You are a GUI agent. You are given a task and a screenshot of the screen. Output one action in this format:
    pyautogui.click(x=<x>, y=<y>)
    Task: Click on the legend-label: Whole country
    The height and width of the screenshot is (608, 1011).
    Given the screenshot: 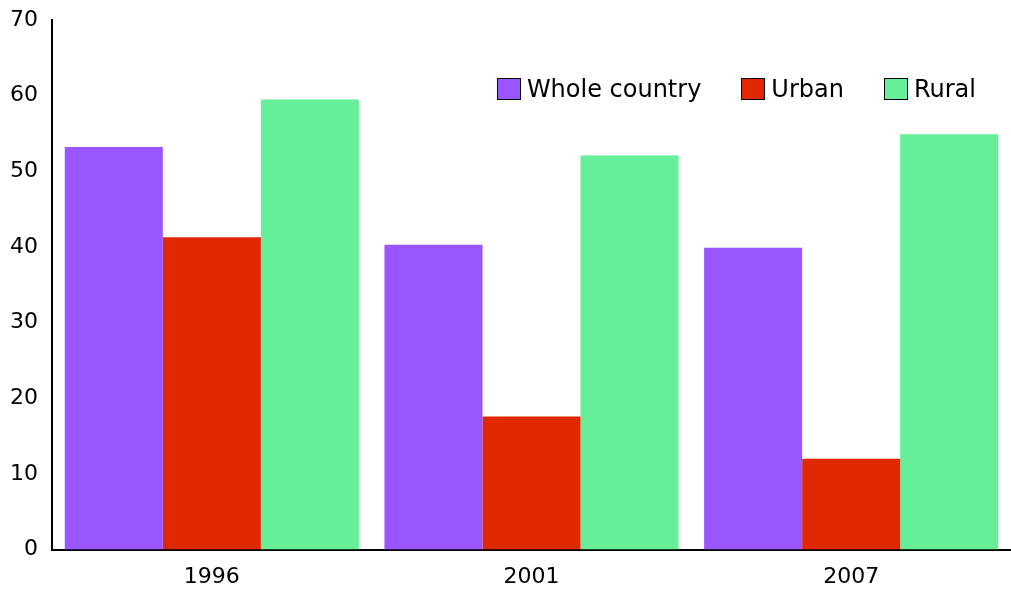 What is the action you would take?
    pyautogui.click(x=614, y=89)
    